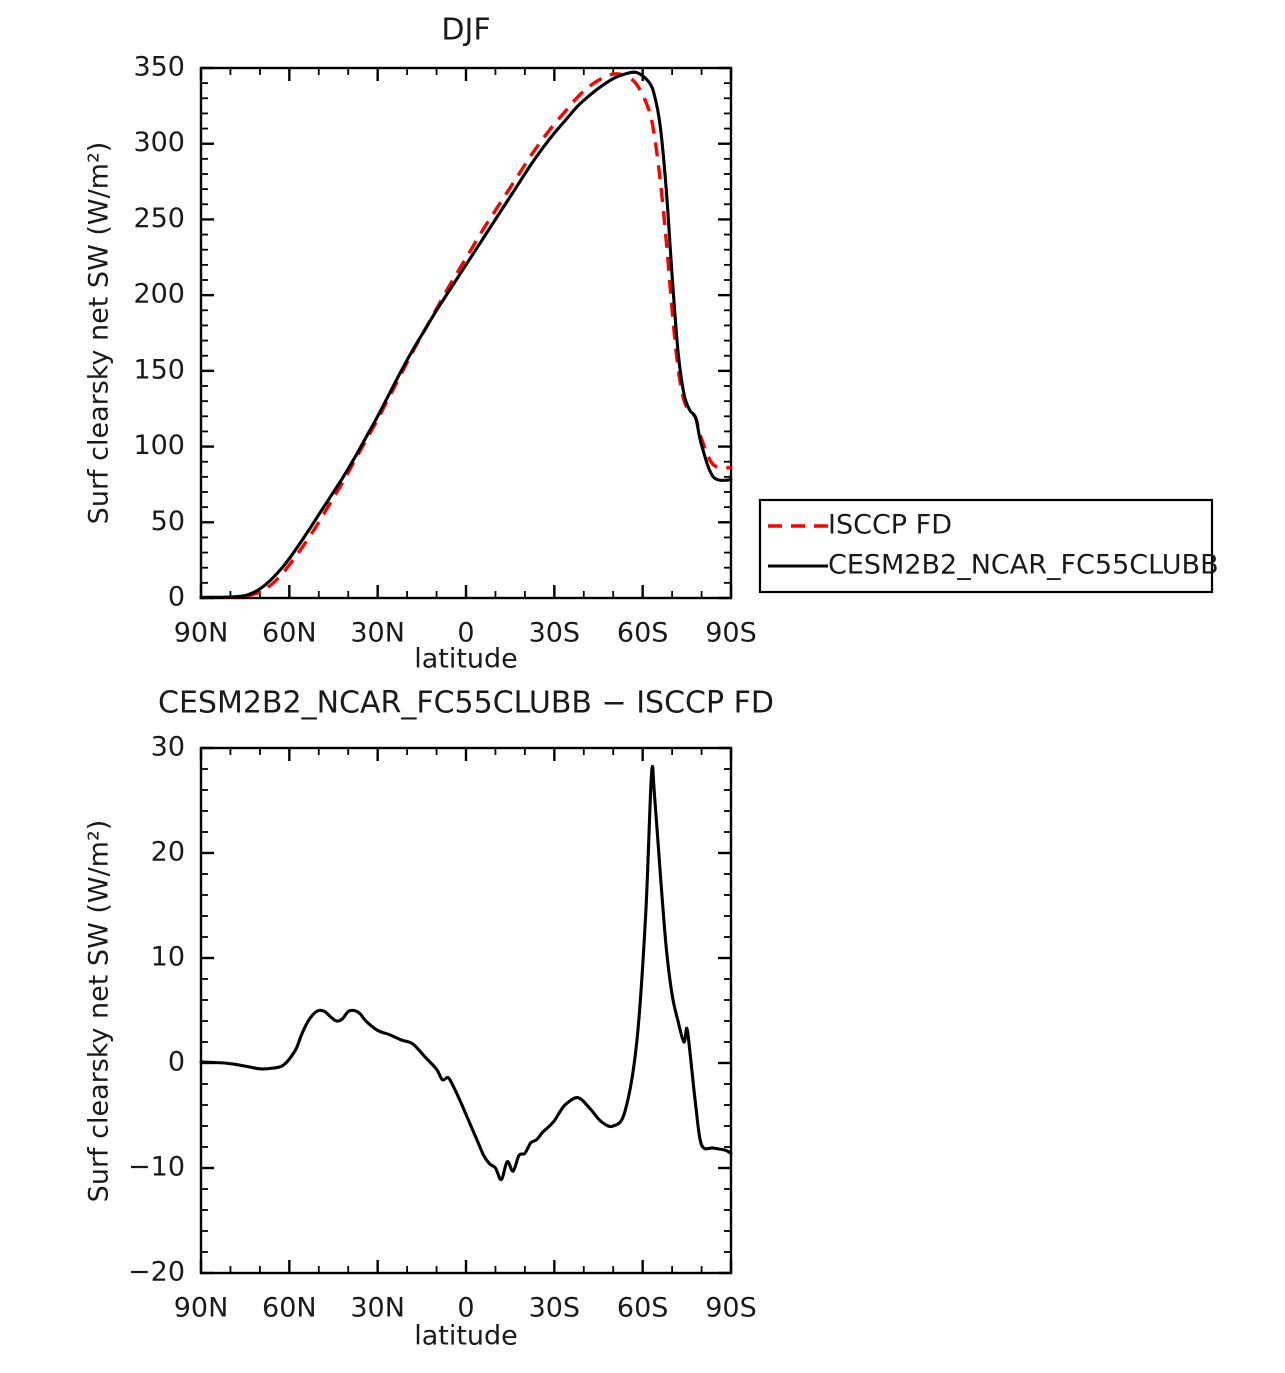 Image resolution: width=1285 pixels, height=1373 pixels. I want to click on top-panel-y-axis-label: Surf clearsky net SW (W/m²), so click(99, 333).